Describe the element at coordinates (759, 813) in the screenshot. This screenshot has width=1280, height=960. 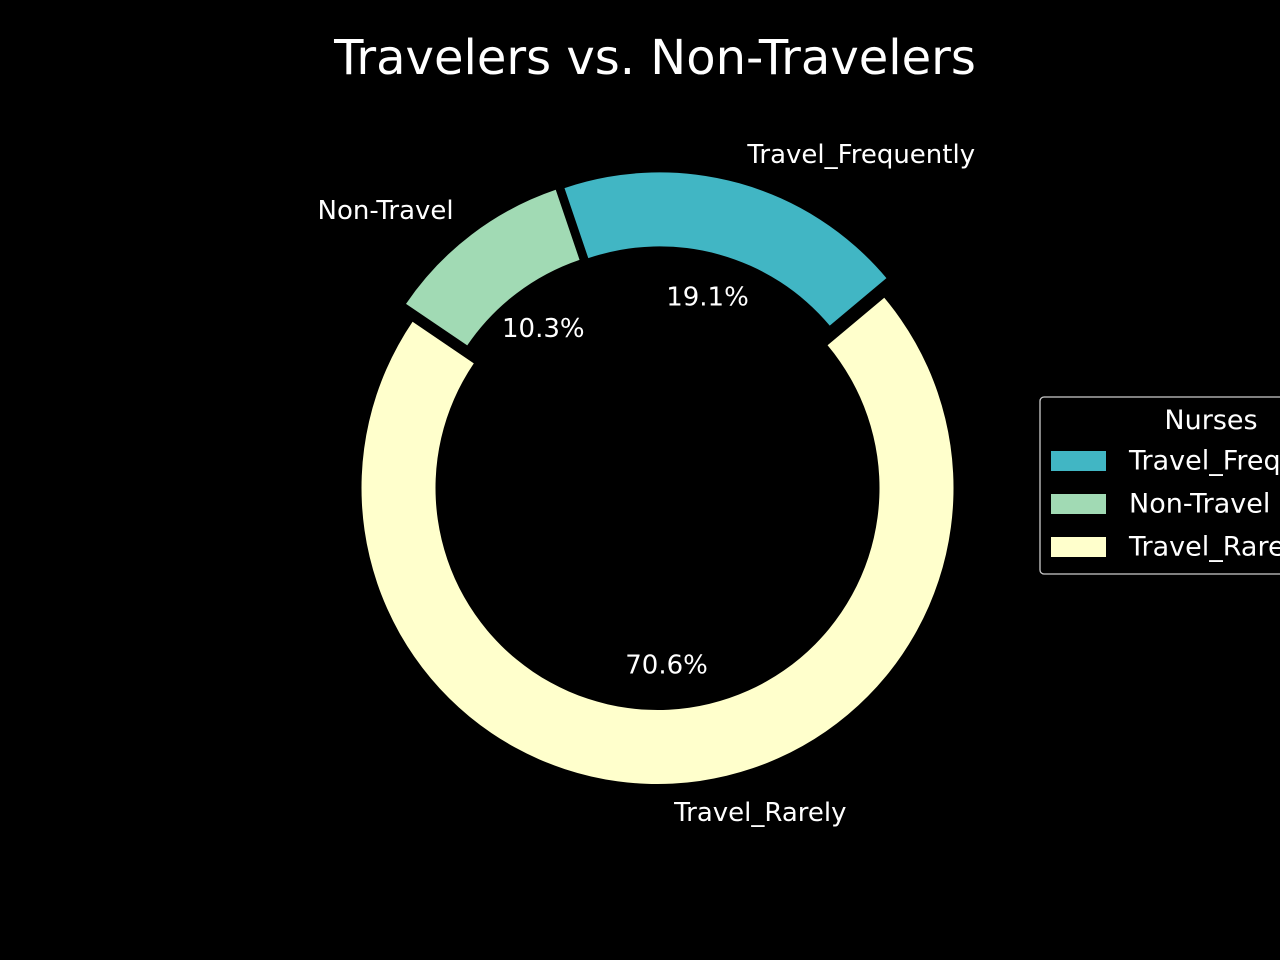
I see `slice-label-travel-rarely: Travel_Rarely` at that location.